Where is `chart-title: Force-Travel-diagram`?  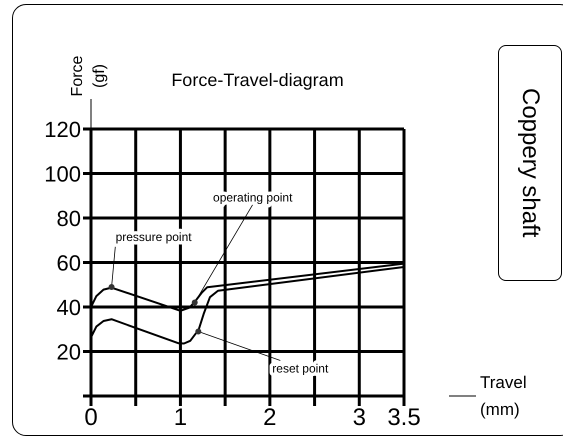 chart-title: Force-Travel-diagram is located at coordinates (257, 80).